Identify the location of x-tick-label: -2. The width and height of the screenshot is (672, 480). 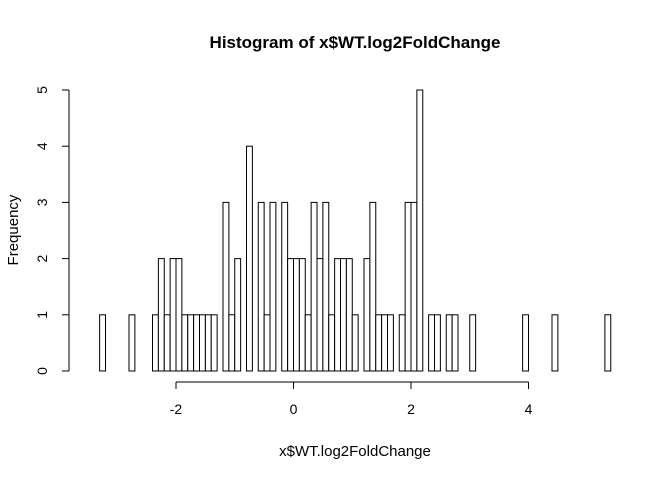
(176, 409).